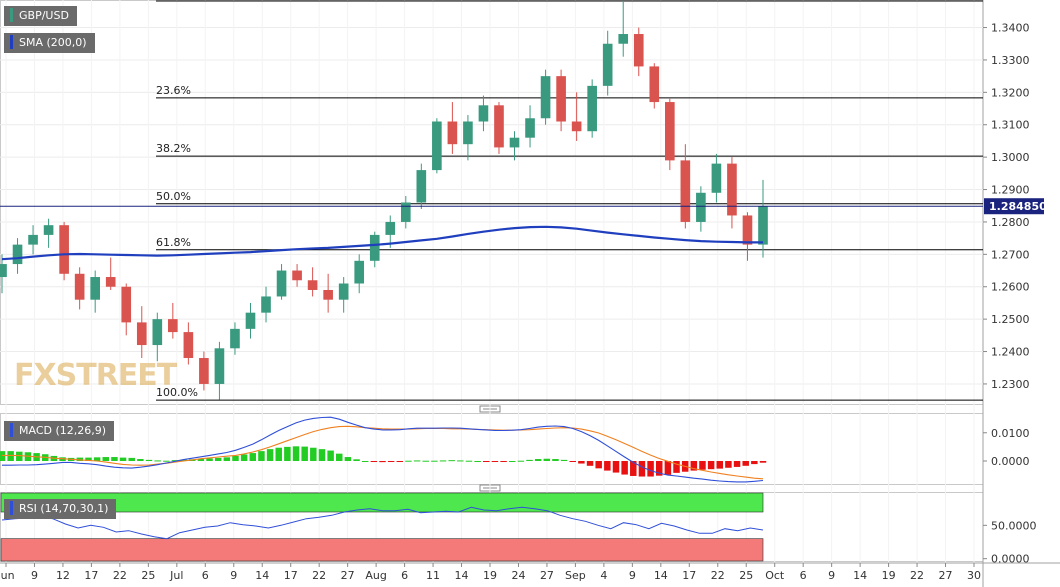 The width and height of the screenshot is (1060, 587). Describe the element at coordinates (661, 575) in the screenshot. I see `time-tick-label: 14` at that location.